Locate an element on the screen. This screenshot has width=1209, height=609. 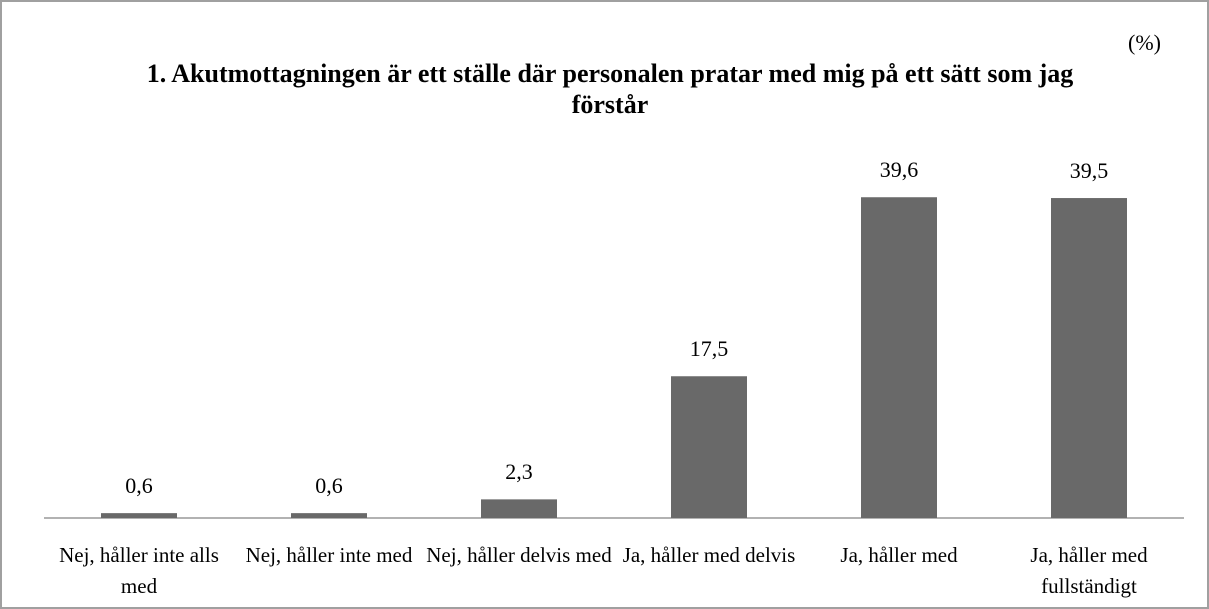
x-tick-label: Ja, håller med fullständigt is located at coordinates (1089, 570).